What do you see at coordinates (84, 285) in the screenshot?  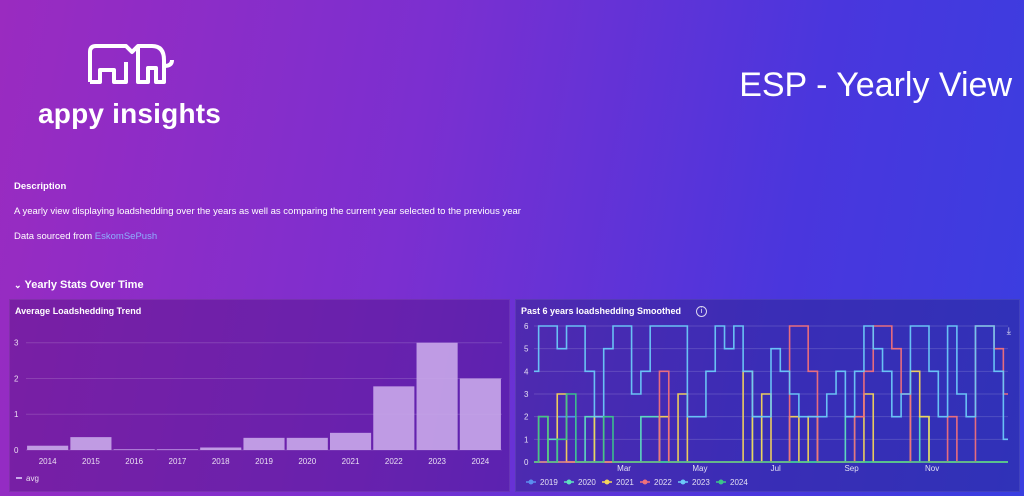 I see `section-label: Yearly Stats Over Time` at bounding box center [84, 285].